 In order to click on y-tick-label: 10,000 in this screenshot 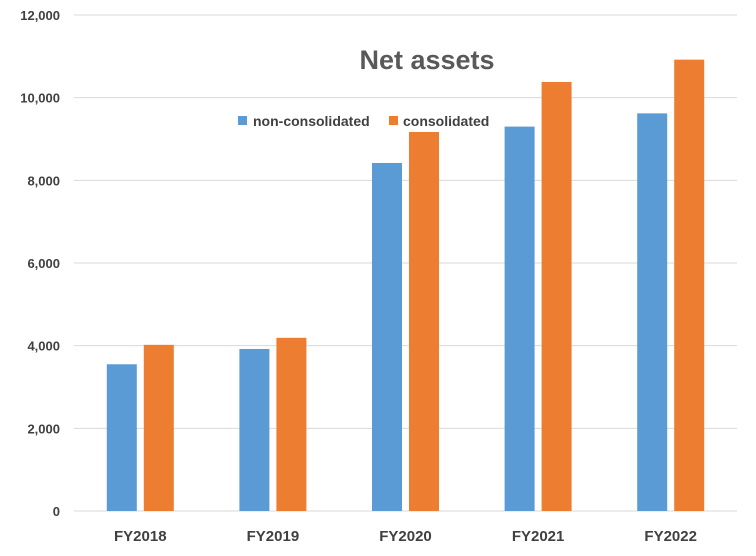, I will do `click(40, 98)`.